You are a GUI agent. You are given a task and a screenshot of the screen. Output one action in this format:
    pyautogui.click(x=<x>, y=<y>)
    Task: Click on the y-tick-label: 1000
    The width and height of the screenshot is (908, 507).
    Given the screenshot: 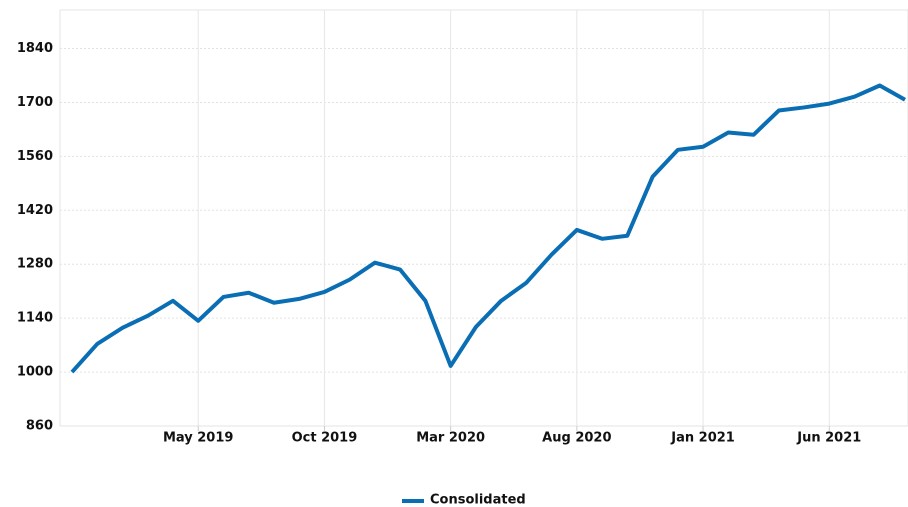 What is the action you would take?
    pyautogui.click(x=35, y=372)
    